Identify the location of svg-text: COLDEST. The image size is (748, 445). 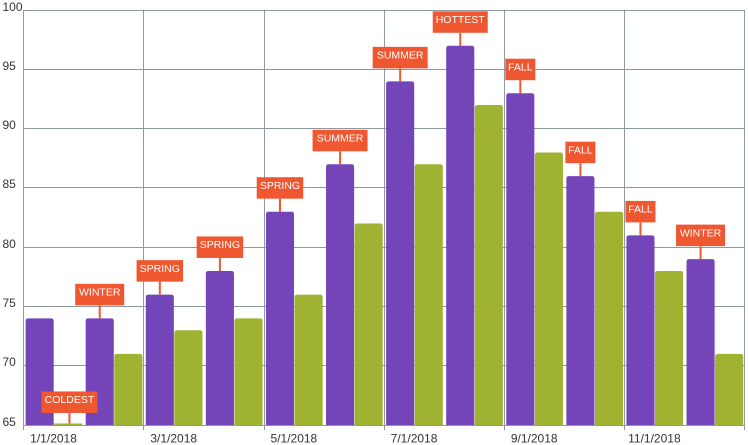
(70, 400).